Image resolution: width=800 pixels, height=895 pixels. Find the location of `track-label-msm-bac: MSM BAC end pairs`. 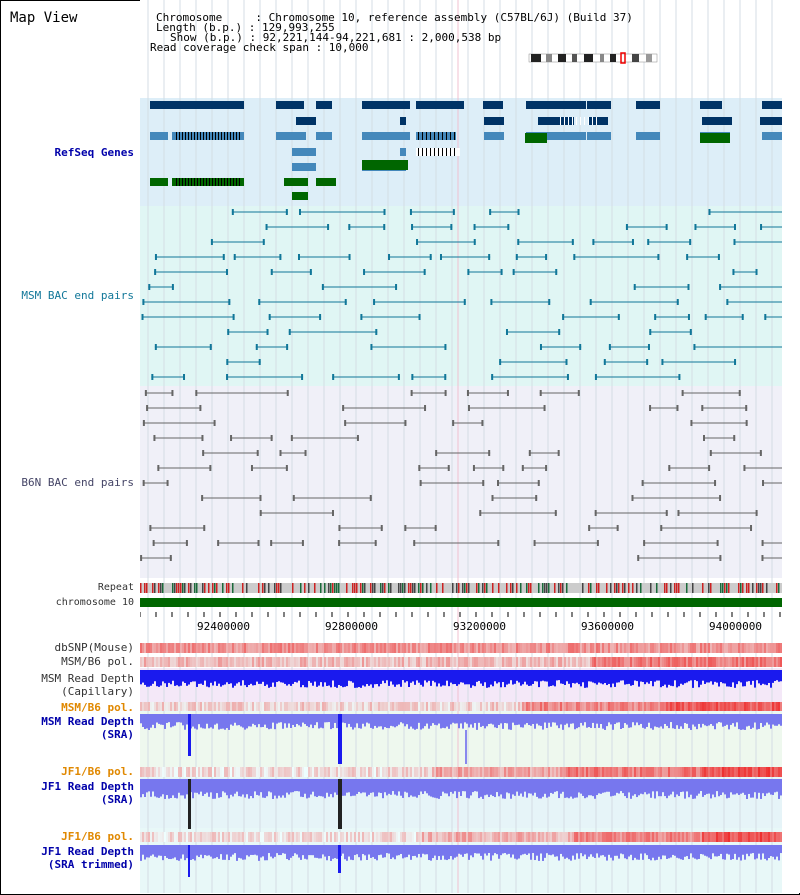

track-label-msm-bac: MSM BAC end pairs is located at coordinates (77, 295).